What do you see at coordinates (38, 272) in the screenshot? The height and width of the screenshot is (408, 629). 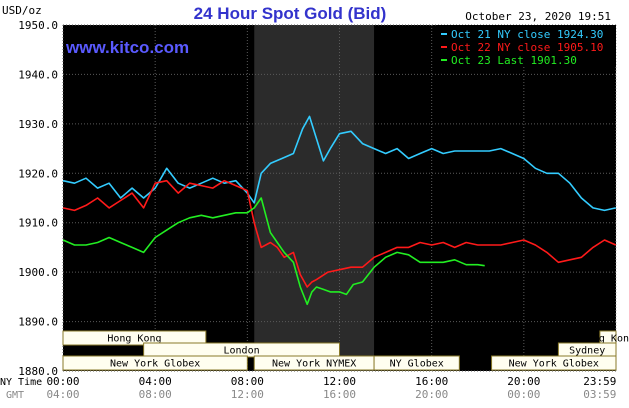 I see `y-tick-label: 1900.0` at bounding box center [38, 272].